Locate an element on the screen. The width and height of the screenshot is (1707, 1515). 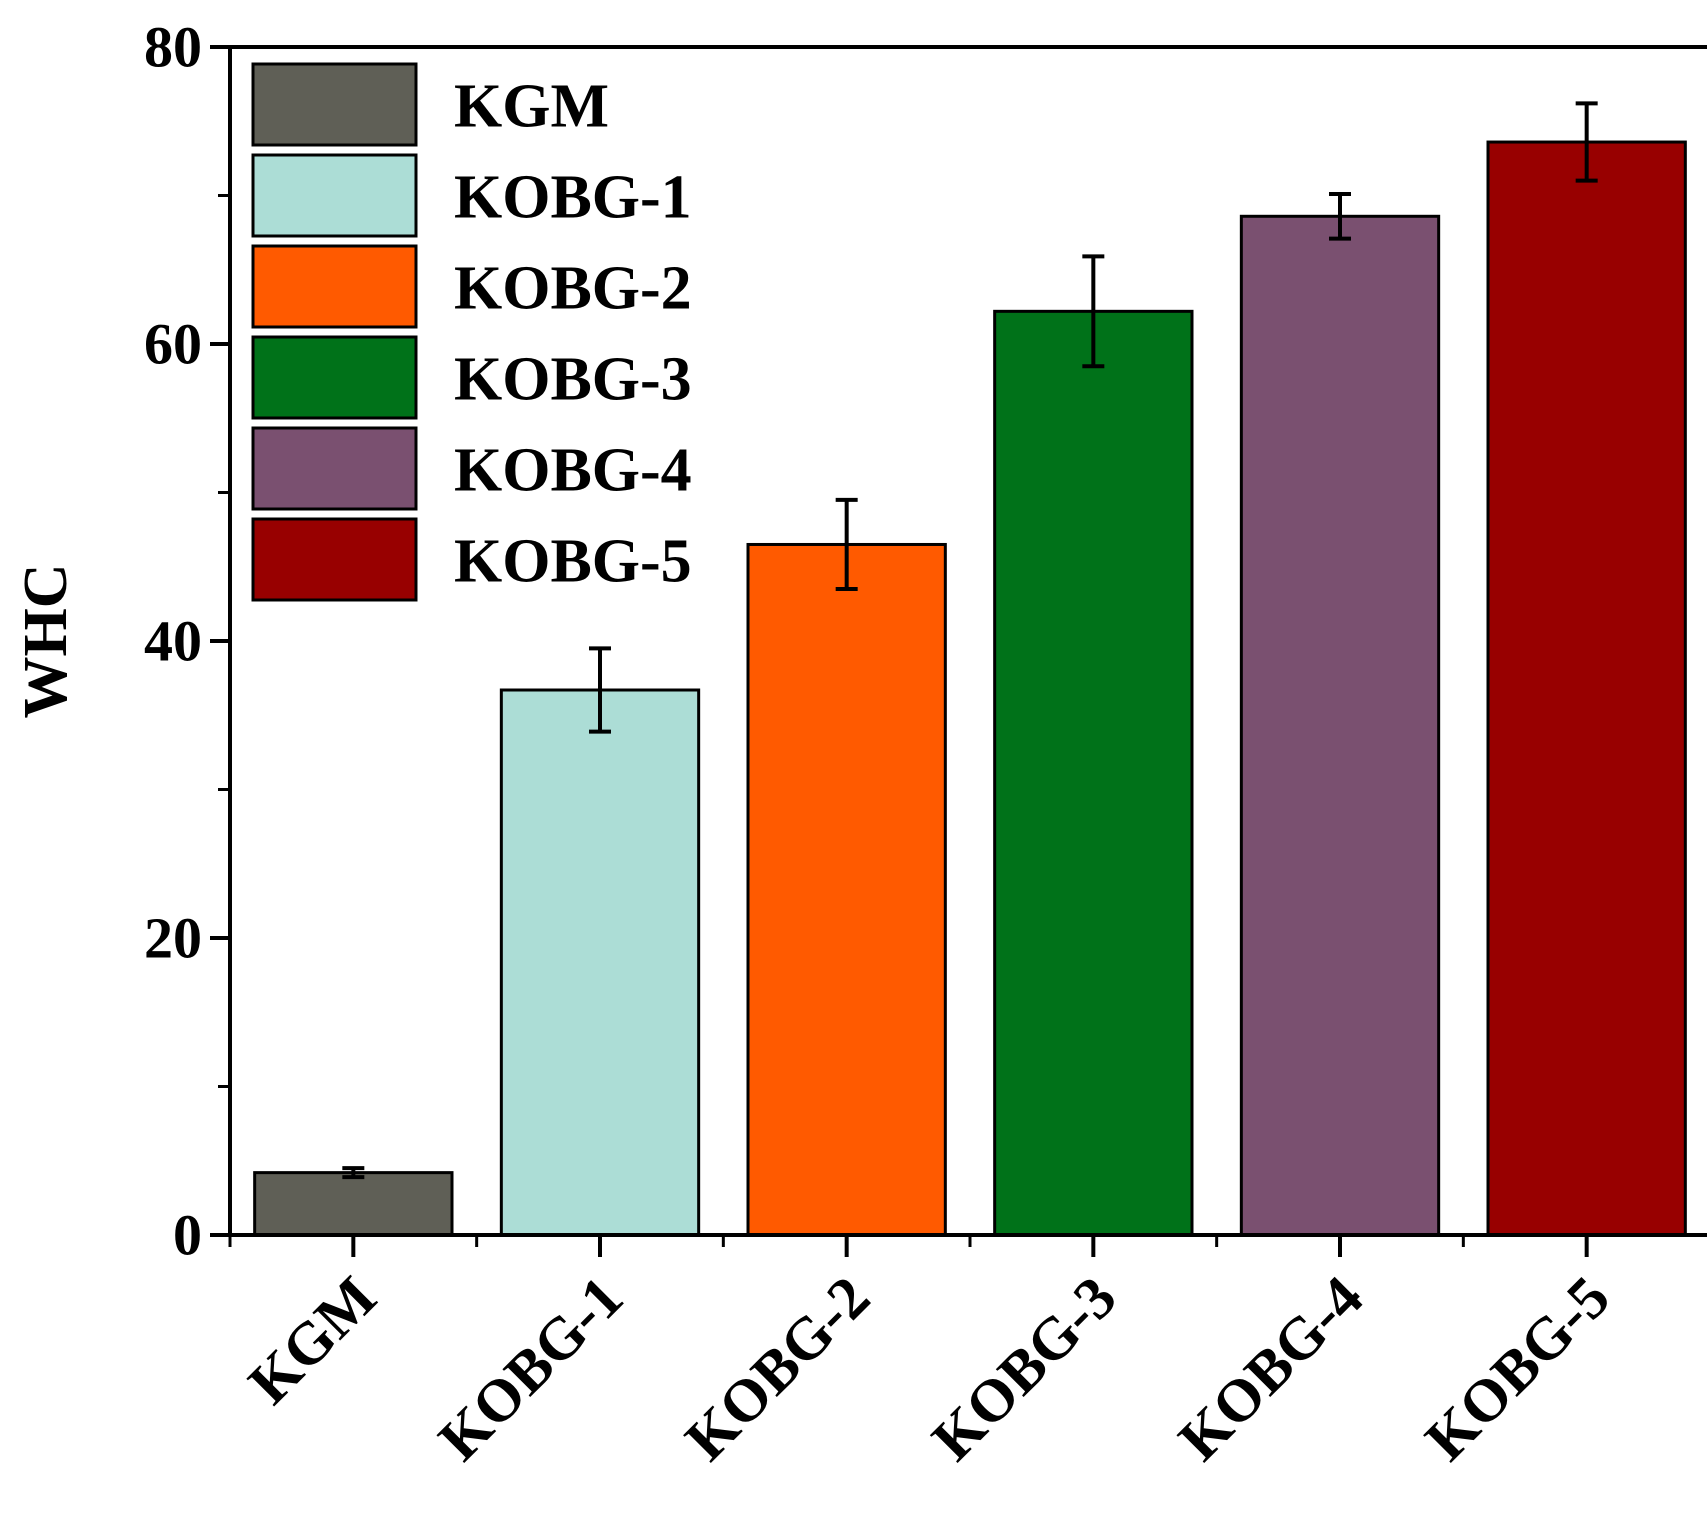
x-tick-label-kgm: KGM is located at coordinates (312, 1340).